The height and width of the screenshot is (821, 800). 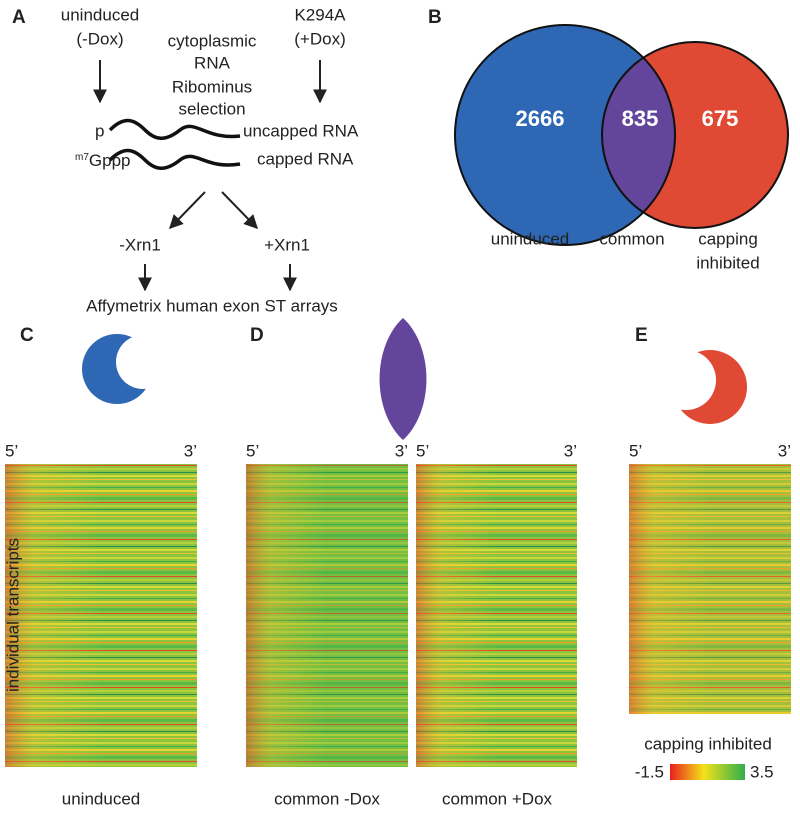 I want to click on source-label: cytoplasmic, so click(x=212, y=40).